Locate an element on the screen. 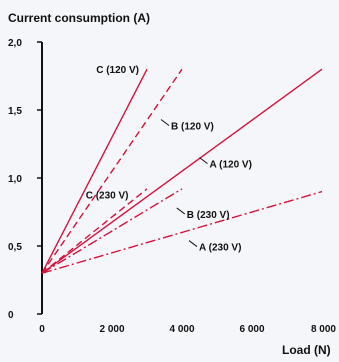  y-axis-title: Current consumption (A) is located at coordinates (79, 18).